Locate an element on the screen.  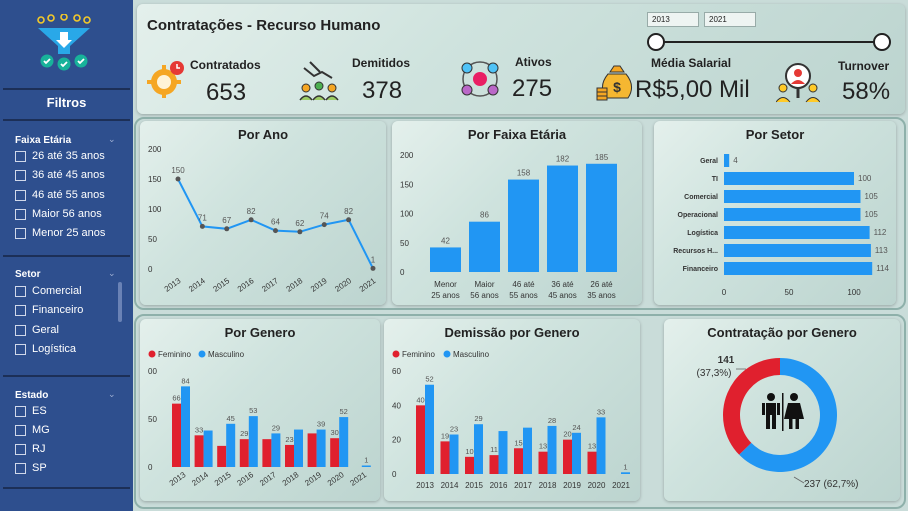
category-label: TI is located at coordinates (715, 179).